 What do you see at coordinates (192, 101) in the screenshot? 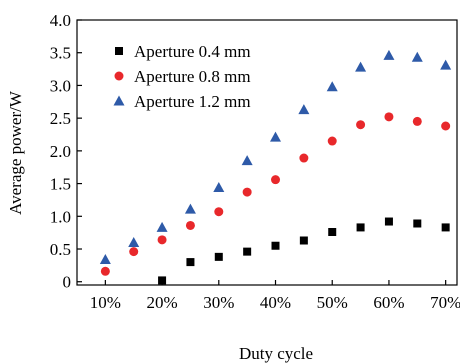
I see `legend-label: Aperture 1.2 mm` at bounding box center [192, 101].